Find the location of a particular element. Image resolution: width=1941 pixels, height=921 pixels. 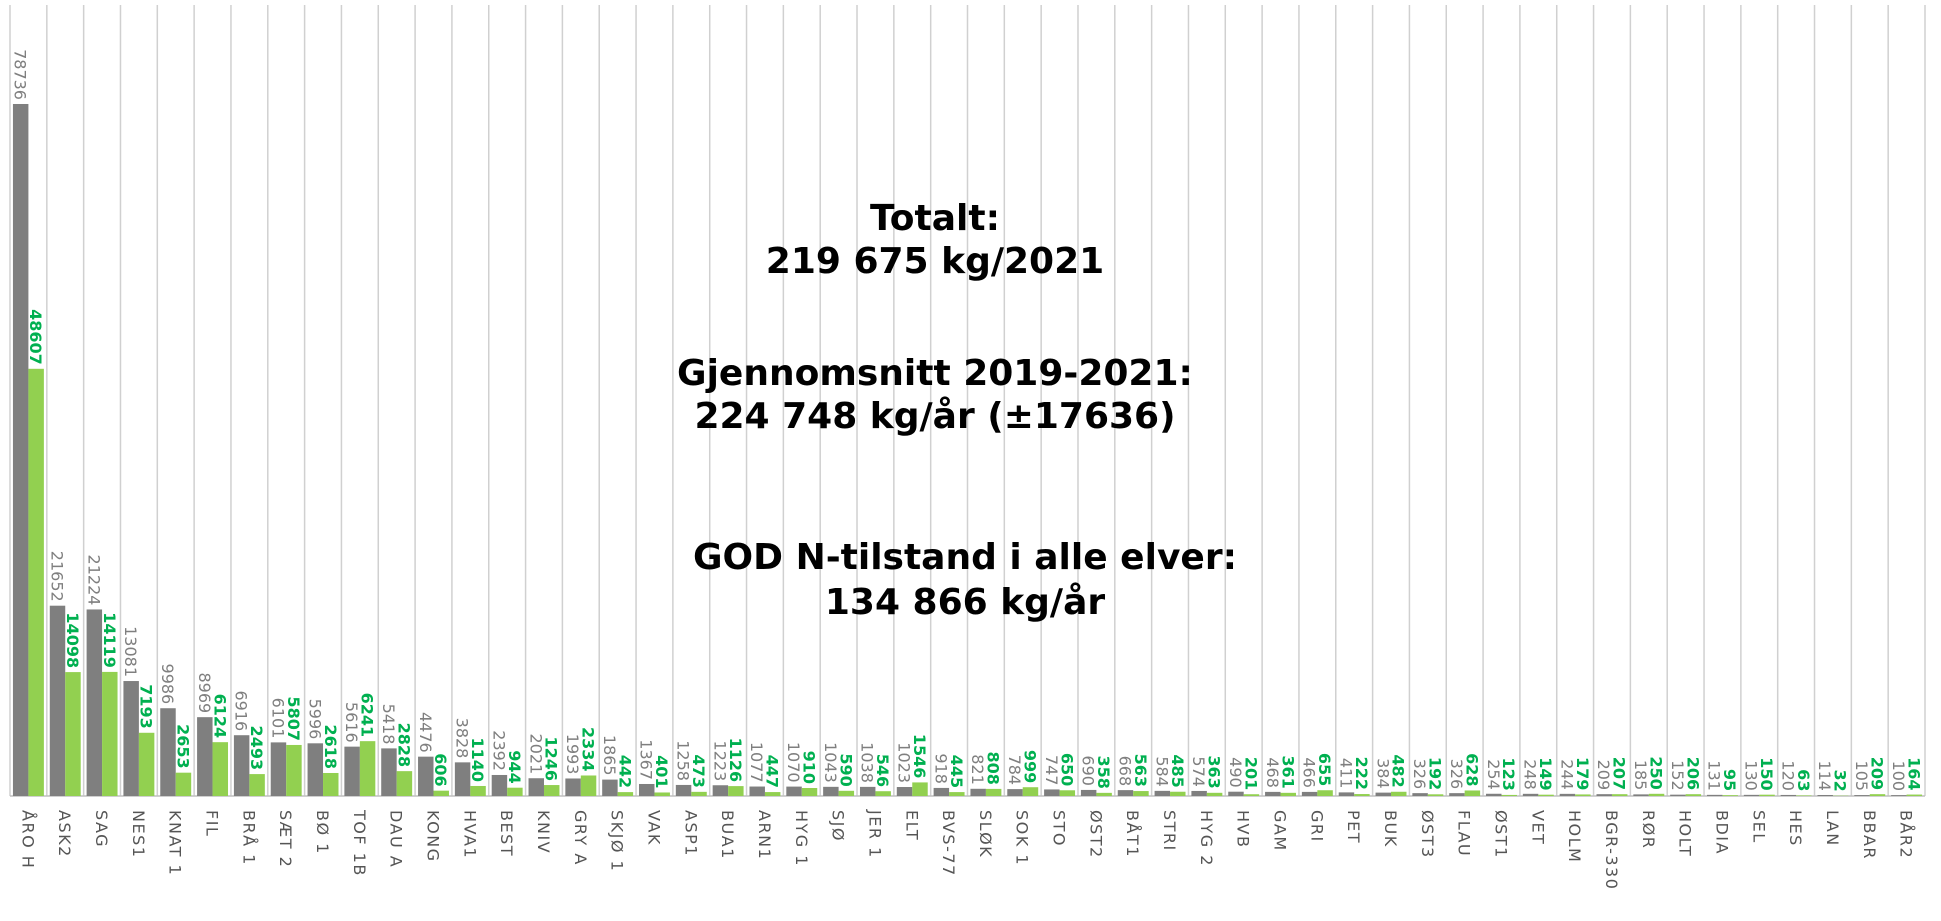

value-label: 185 is located at coordinates (1640, 775).